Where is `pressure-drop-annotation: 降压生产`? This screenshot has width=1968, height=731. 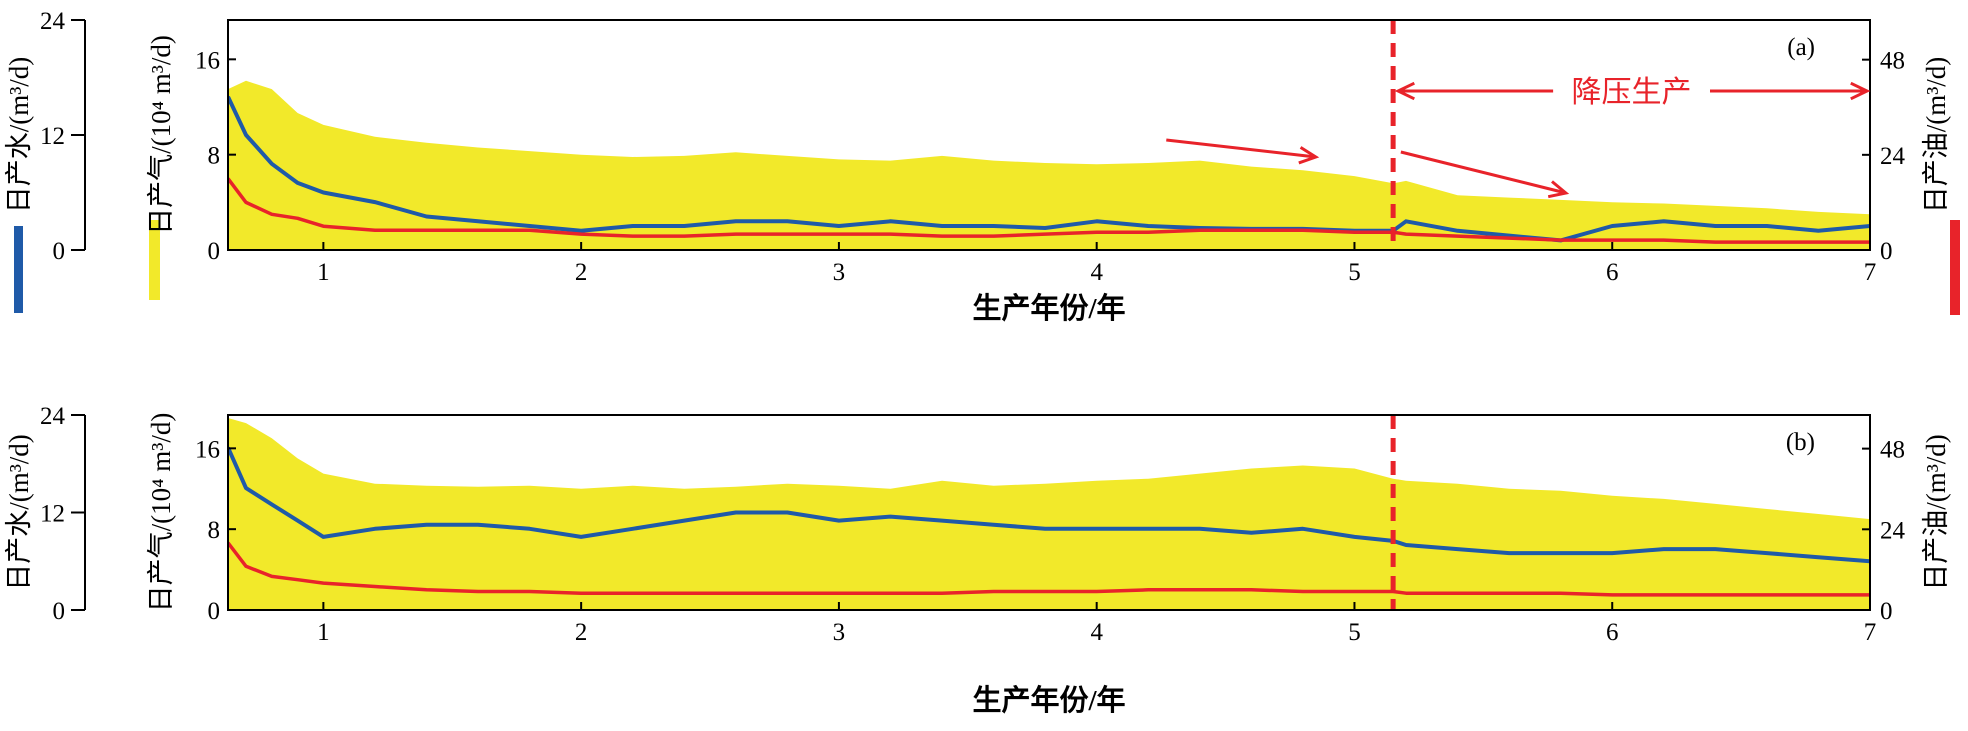 pressure-drop-annotation: 降压生产 is located at coordinates (1632, 92).